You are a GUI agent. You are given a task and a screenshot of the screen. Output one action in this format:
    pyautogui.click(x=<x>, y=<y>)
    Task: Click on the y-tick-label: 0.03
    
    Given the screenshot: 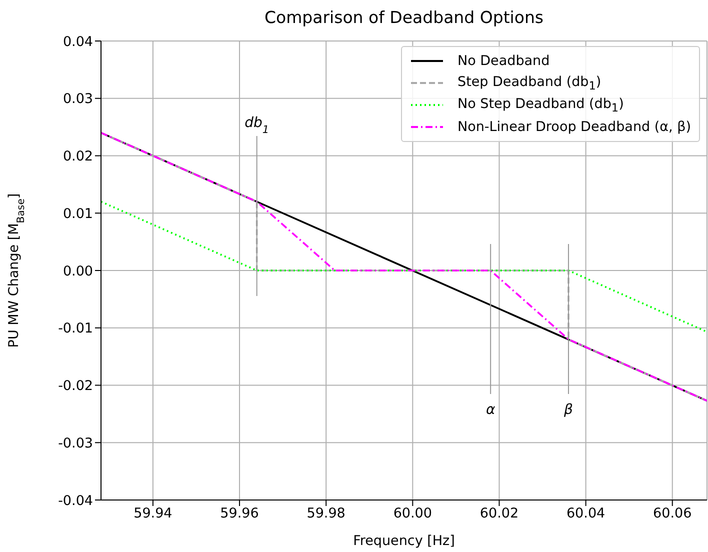 What is the action you would take?
    pyautogui.click(x=77, y=99)
    